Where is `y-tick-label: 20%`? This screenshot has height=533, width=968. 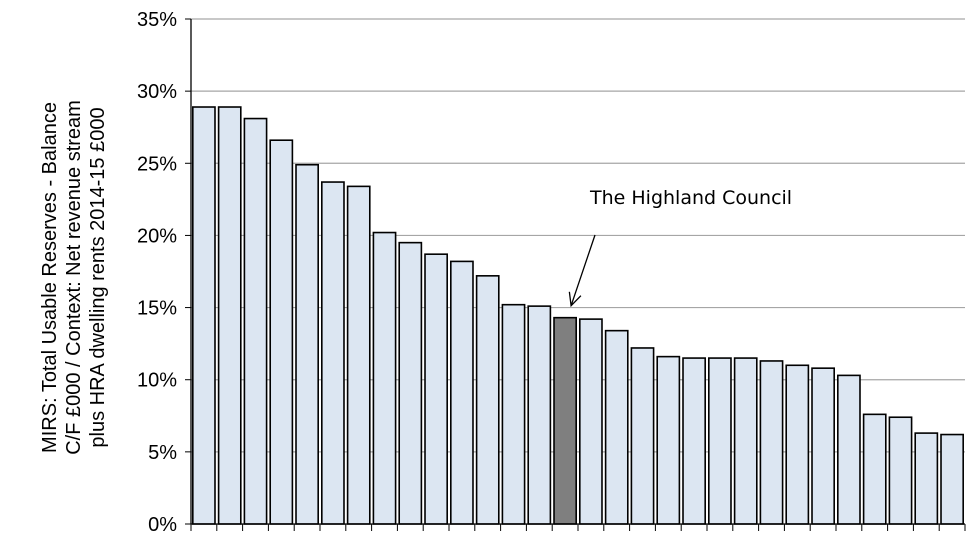
y-tick-label: 20% is located at coordinates (157, 236).